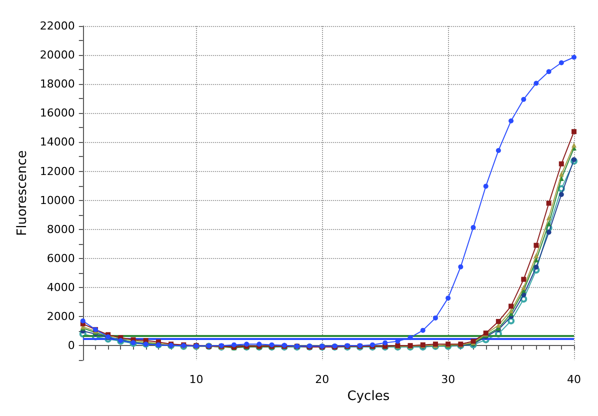 This screenshot has height=416, width=598. I want to click on y-tick-label: 0, so click(71, 345).